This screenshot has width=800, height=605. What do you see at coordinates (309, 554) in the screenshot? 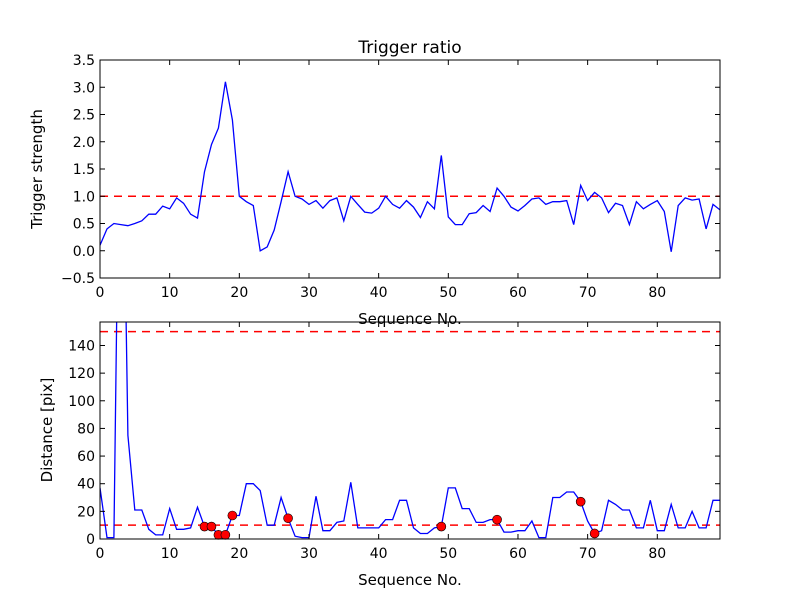
I see `bottom-x-tick-label: 30` at bounding box center [309, 554].